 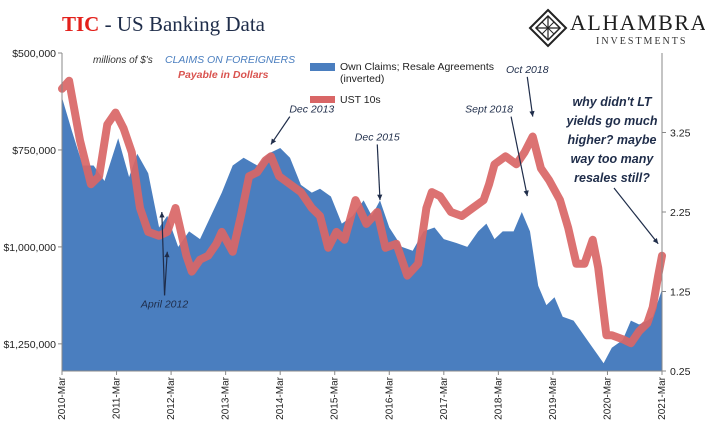 I want to click on logo-name: ALHAMBRA, so click(x=637, y=22).